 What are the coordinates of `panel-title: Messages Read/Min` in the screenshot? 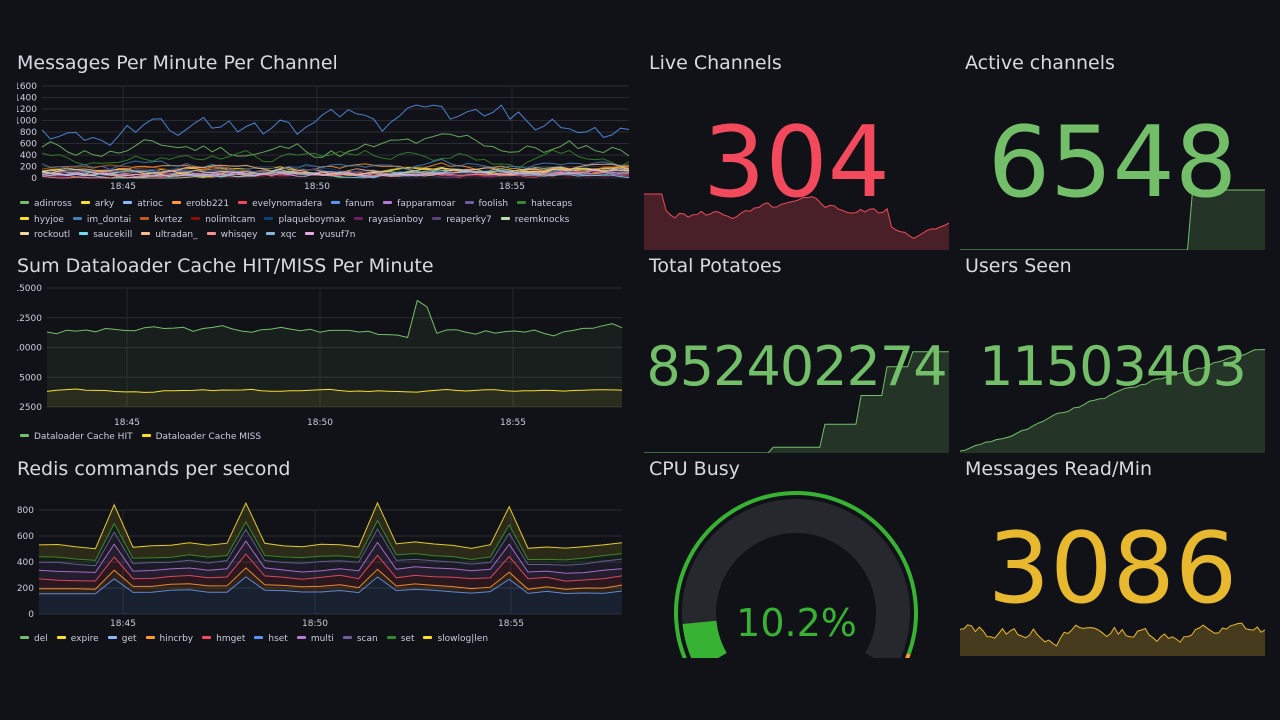 It's located at (1059, 469).